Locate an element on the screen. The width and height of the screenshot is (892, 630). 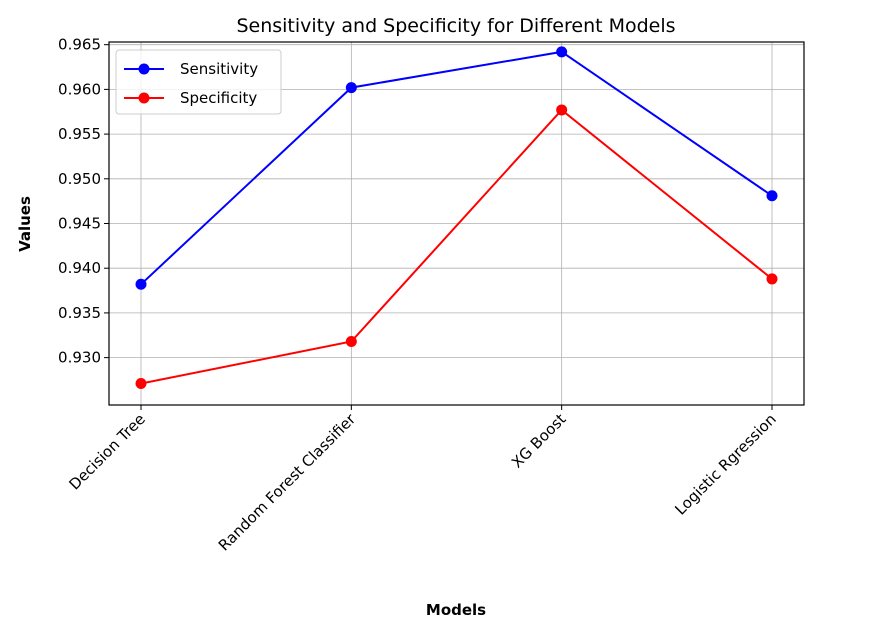
y-tick-label: 0.935 is located at coordinates (79, 313).